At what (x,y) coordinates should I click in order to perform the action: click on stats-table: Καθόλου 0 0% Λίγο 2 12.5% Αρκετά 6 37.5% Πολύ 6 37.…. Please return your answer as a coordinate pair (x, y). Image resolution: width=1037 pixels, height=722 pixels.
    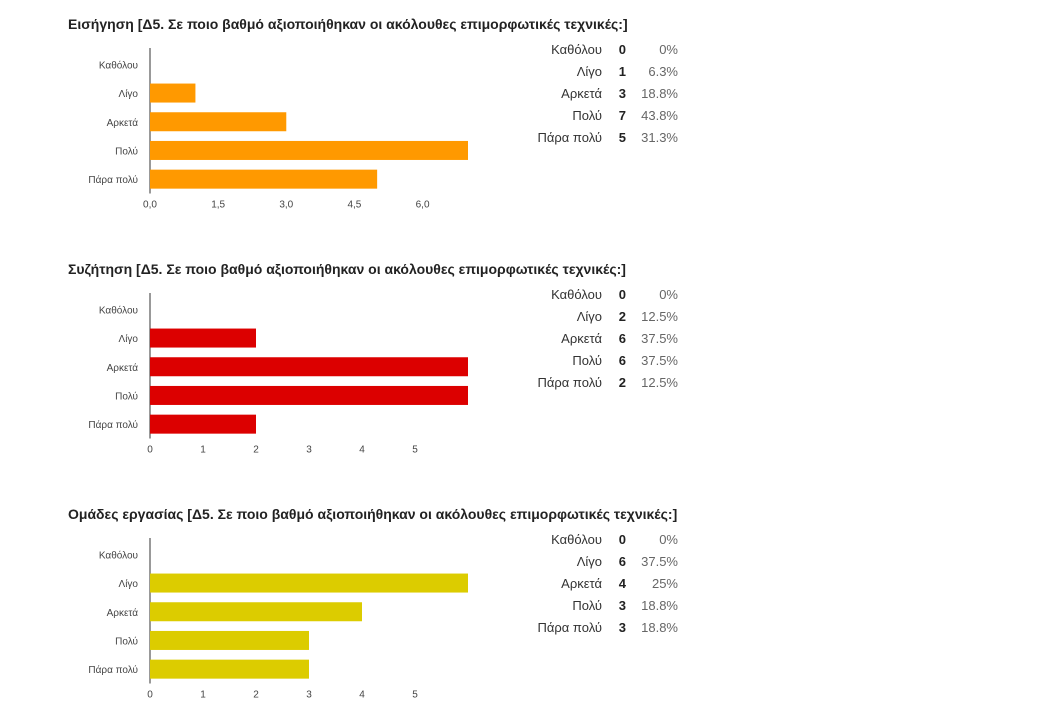
    Looking at the image, I should click on (602, 338).